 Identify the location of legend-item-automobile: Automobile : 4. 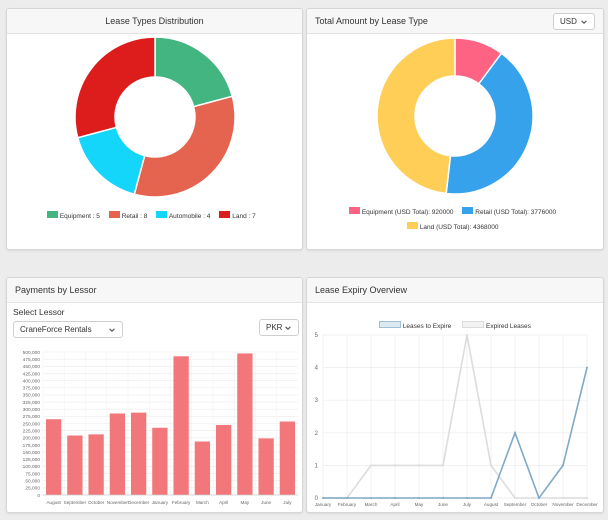
(183, 215).